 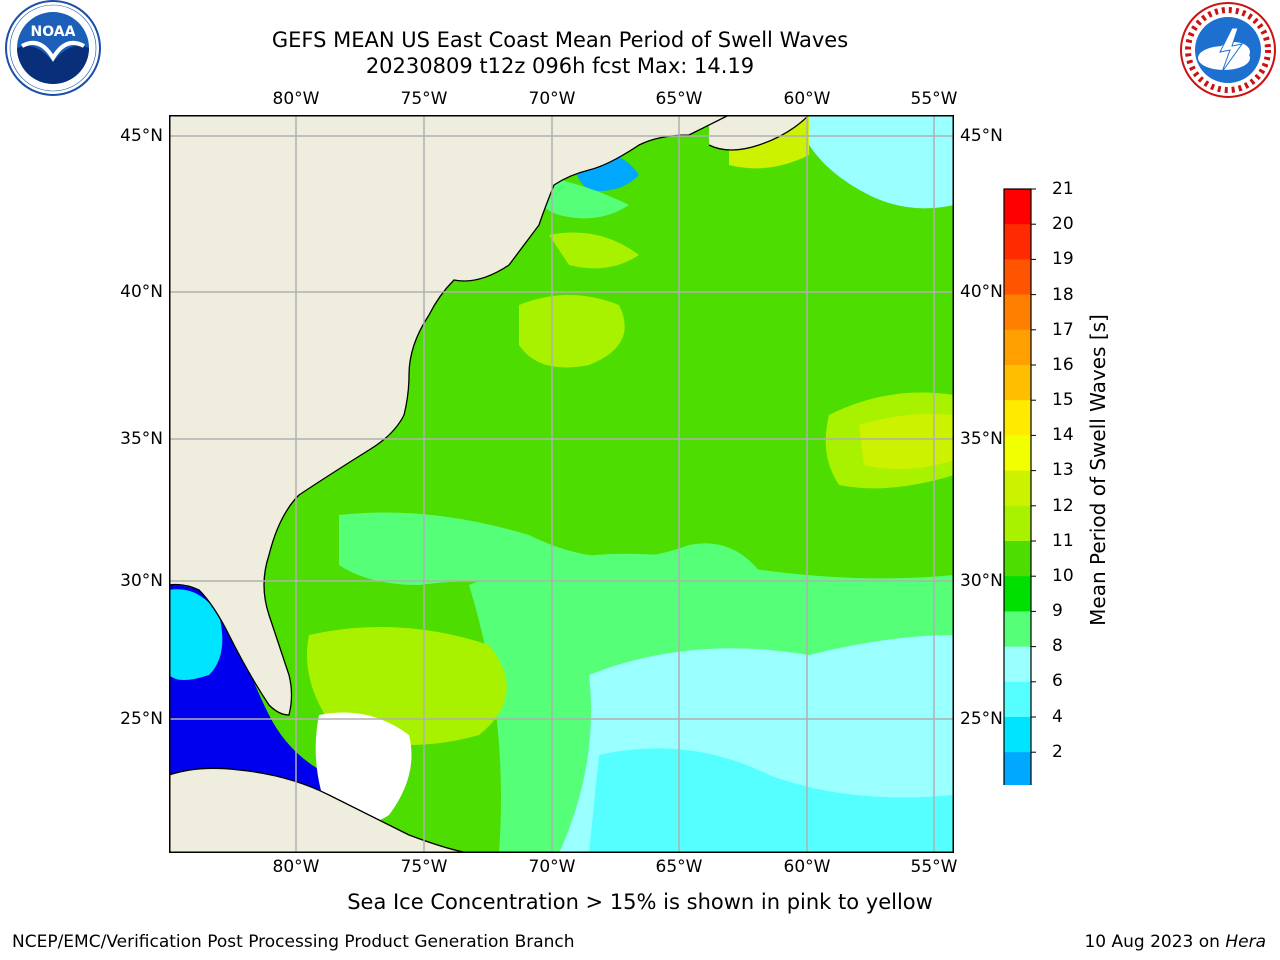 I want to click on lon-label-bottom: 75°W, so click(x=424, y=867).